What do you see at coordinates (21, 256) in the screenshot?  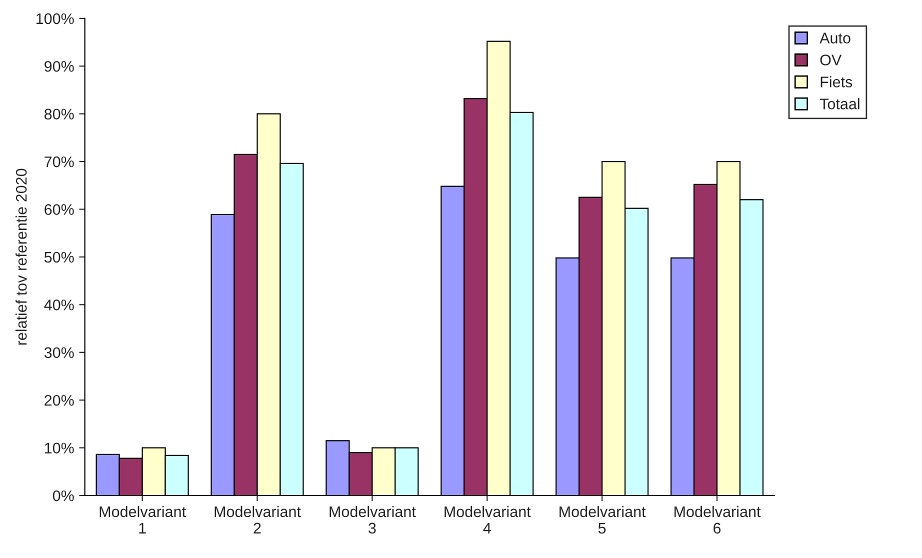 I see `y-axis-title: relatief tov referentie 2020` at bounding box center [21, 256].